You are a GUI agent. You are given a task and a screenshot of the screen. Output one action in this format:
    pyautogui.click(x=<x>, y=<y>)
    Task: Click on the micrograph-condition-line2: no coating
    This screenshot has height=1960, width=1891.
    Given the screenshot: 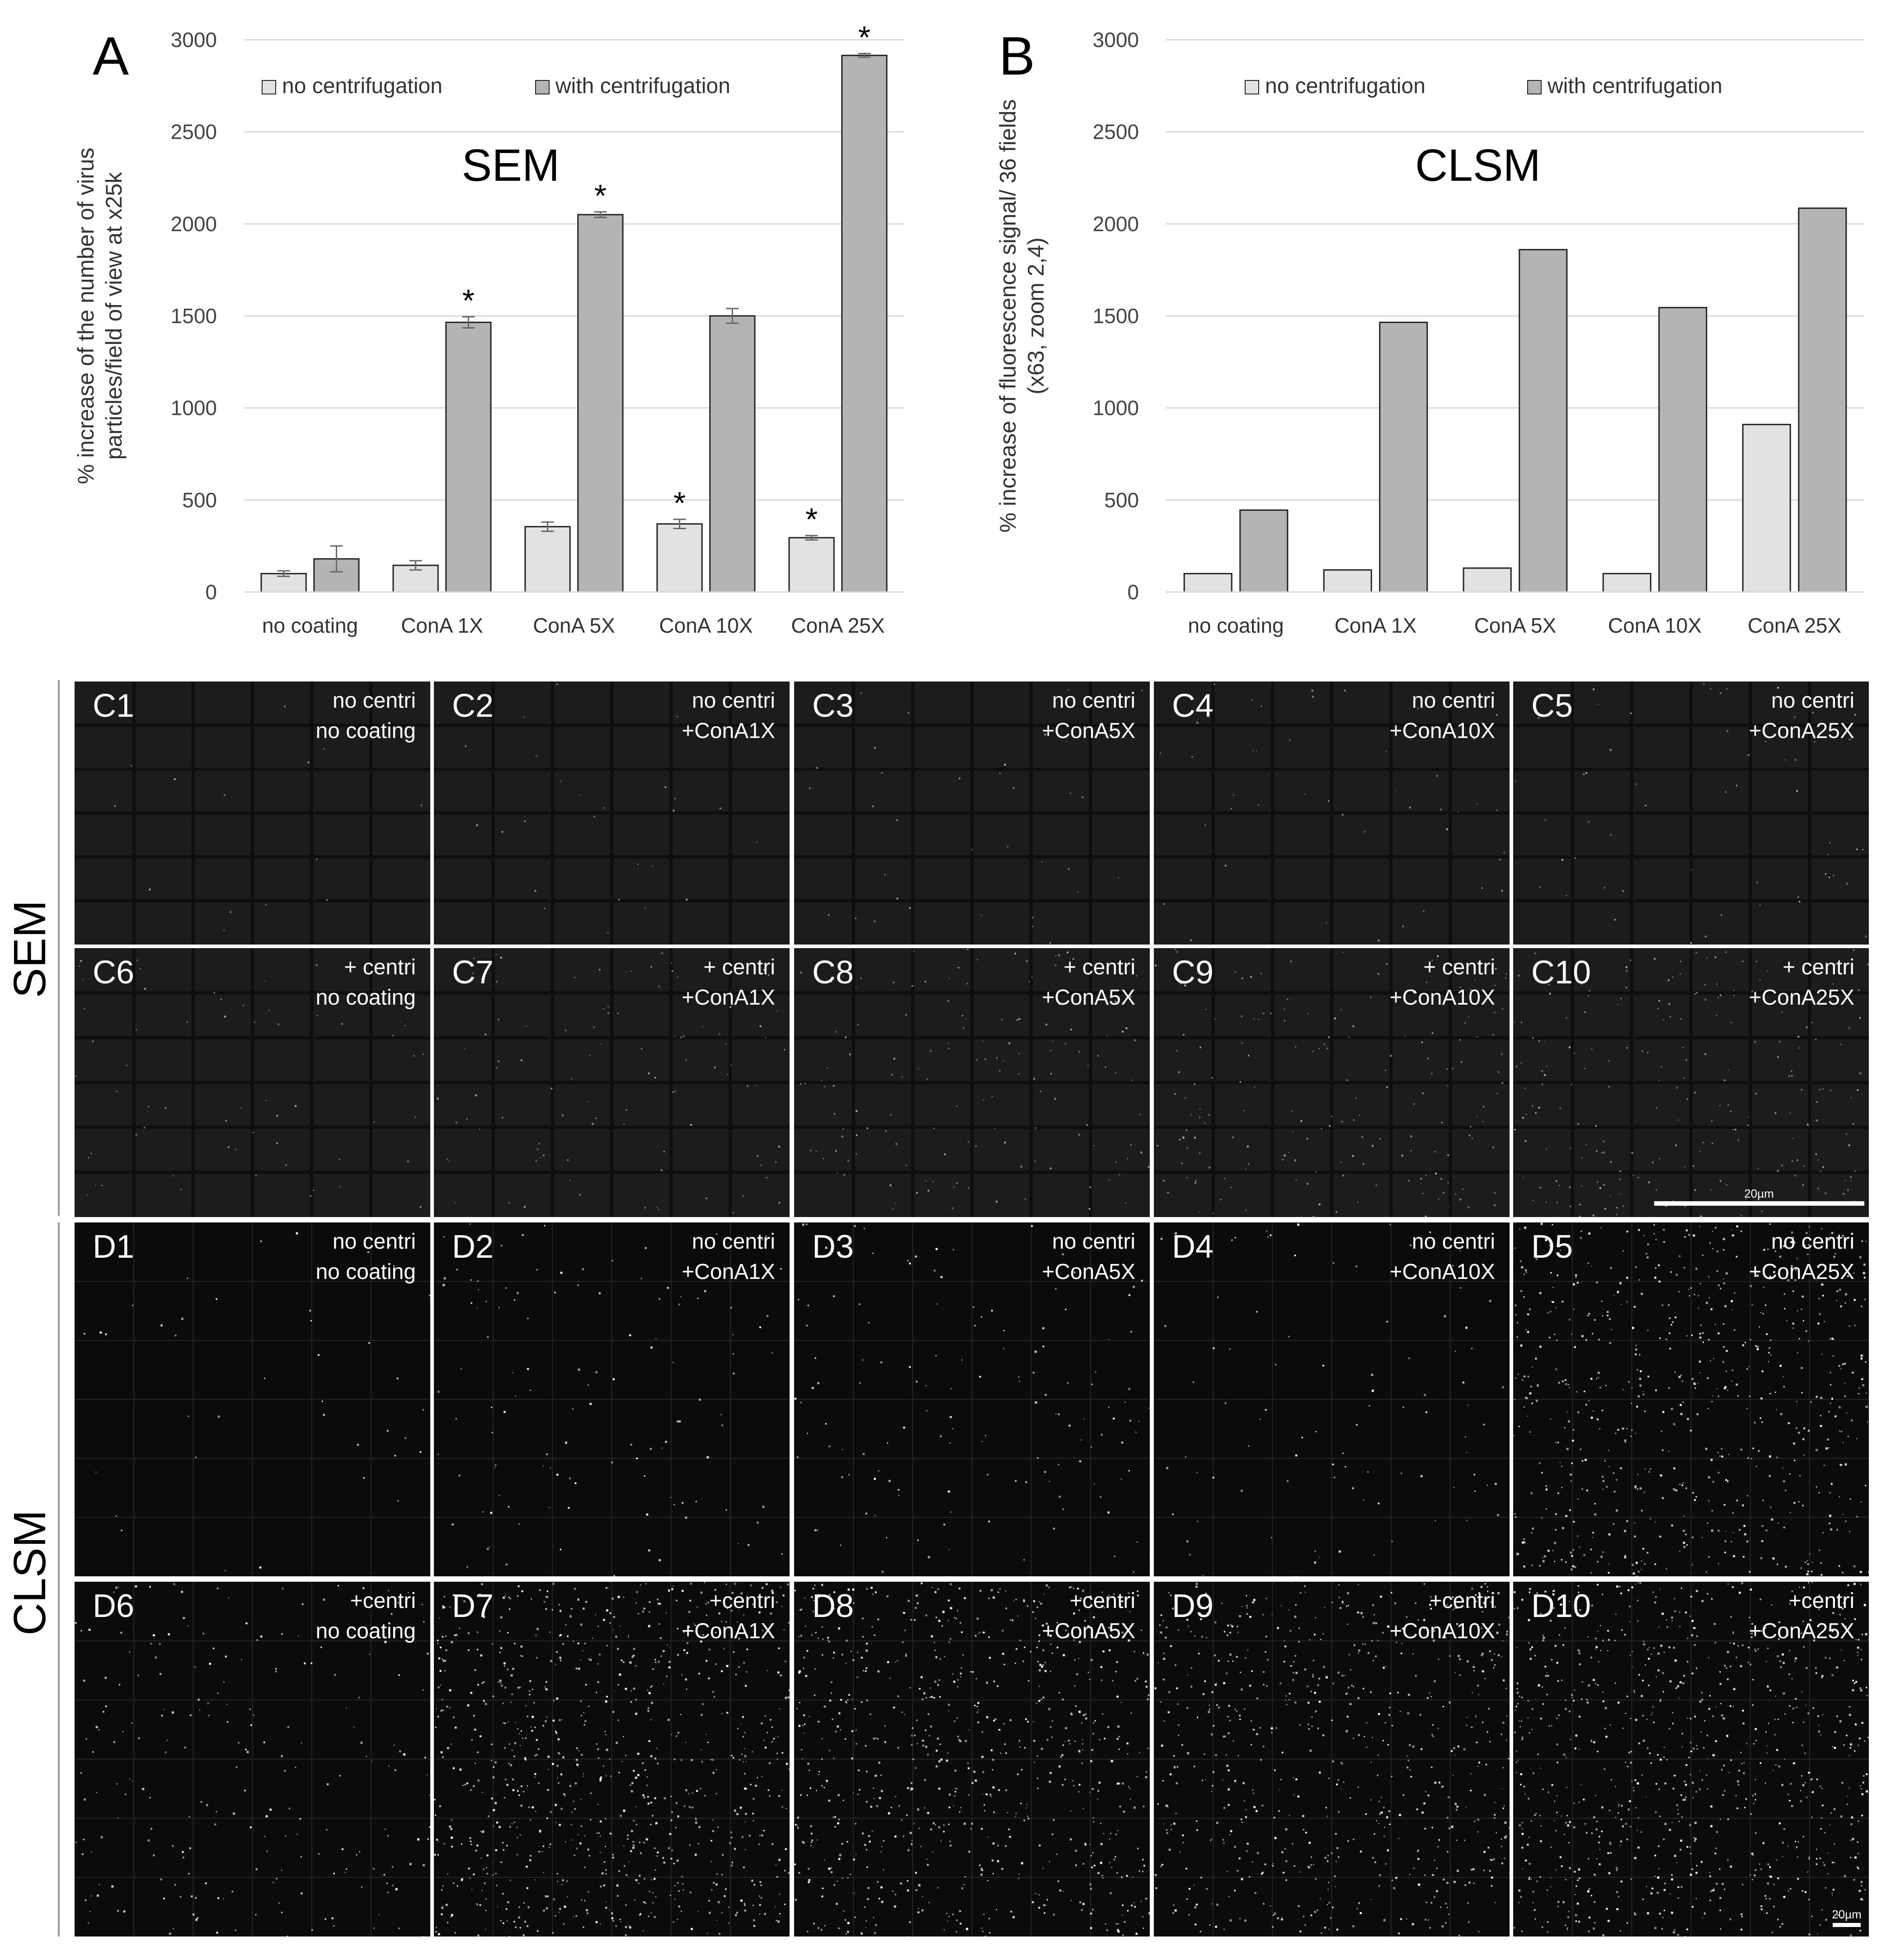 What is the action you would take?
    pyautogui.click(x=365, y=1272)
    